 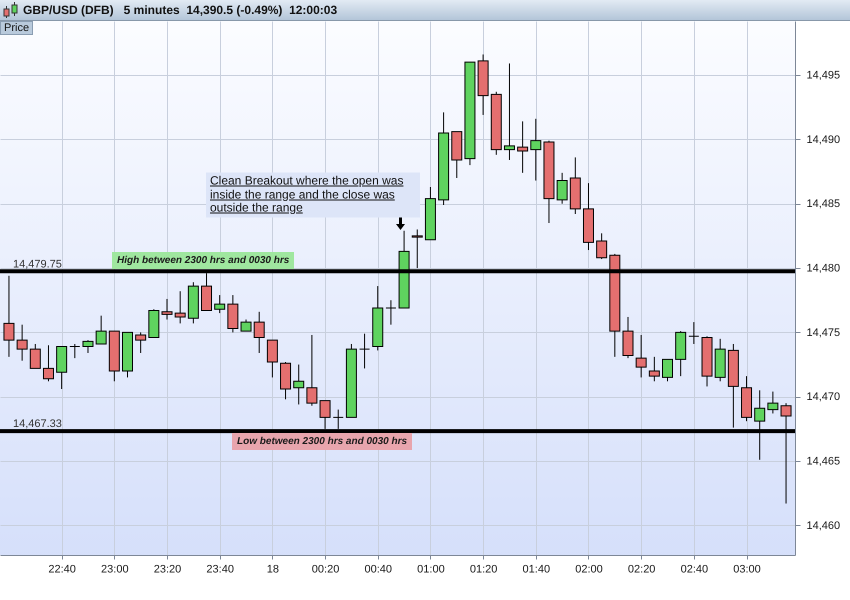 What do you see at coordinates (313, 194) in the screenshot?
I see `annotation: Clean Breakout where the open was inside the range and the close was outside the range` at bounding box center [313, 194].